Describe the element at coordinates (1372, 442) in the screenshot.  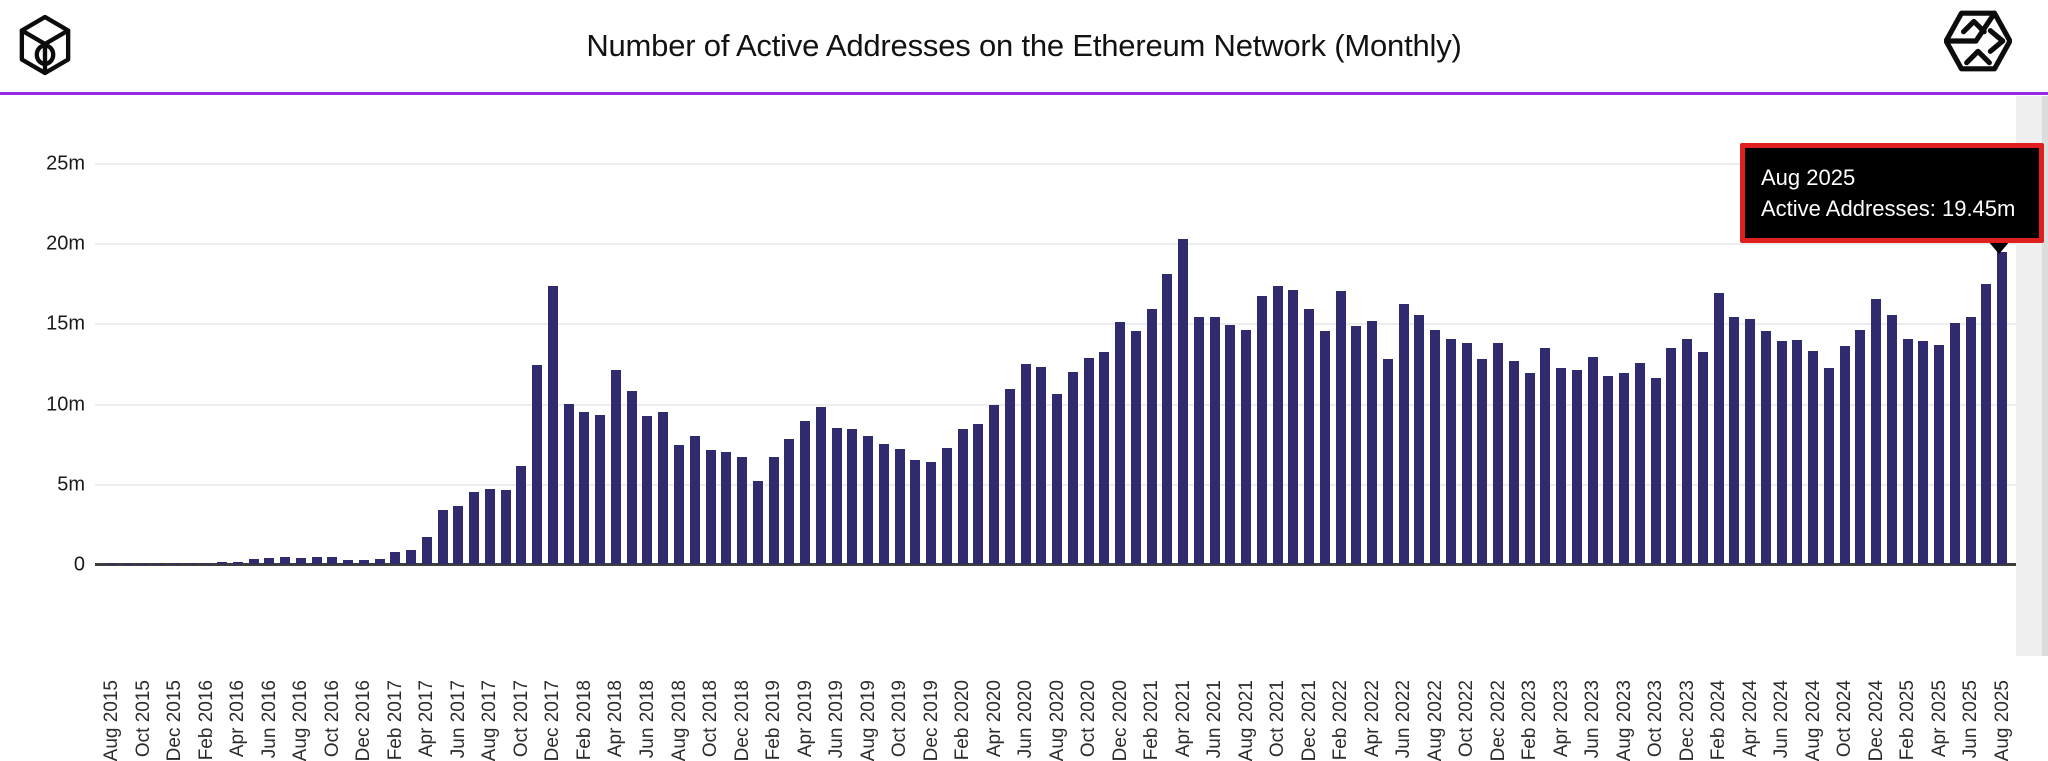
I see `bar-apr-2022` at that location.